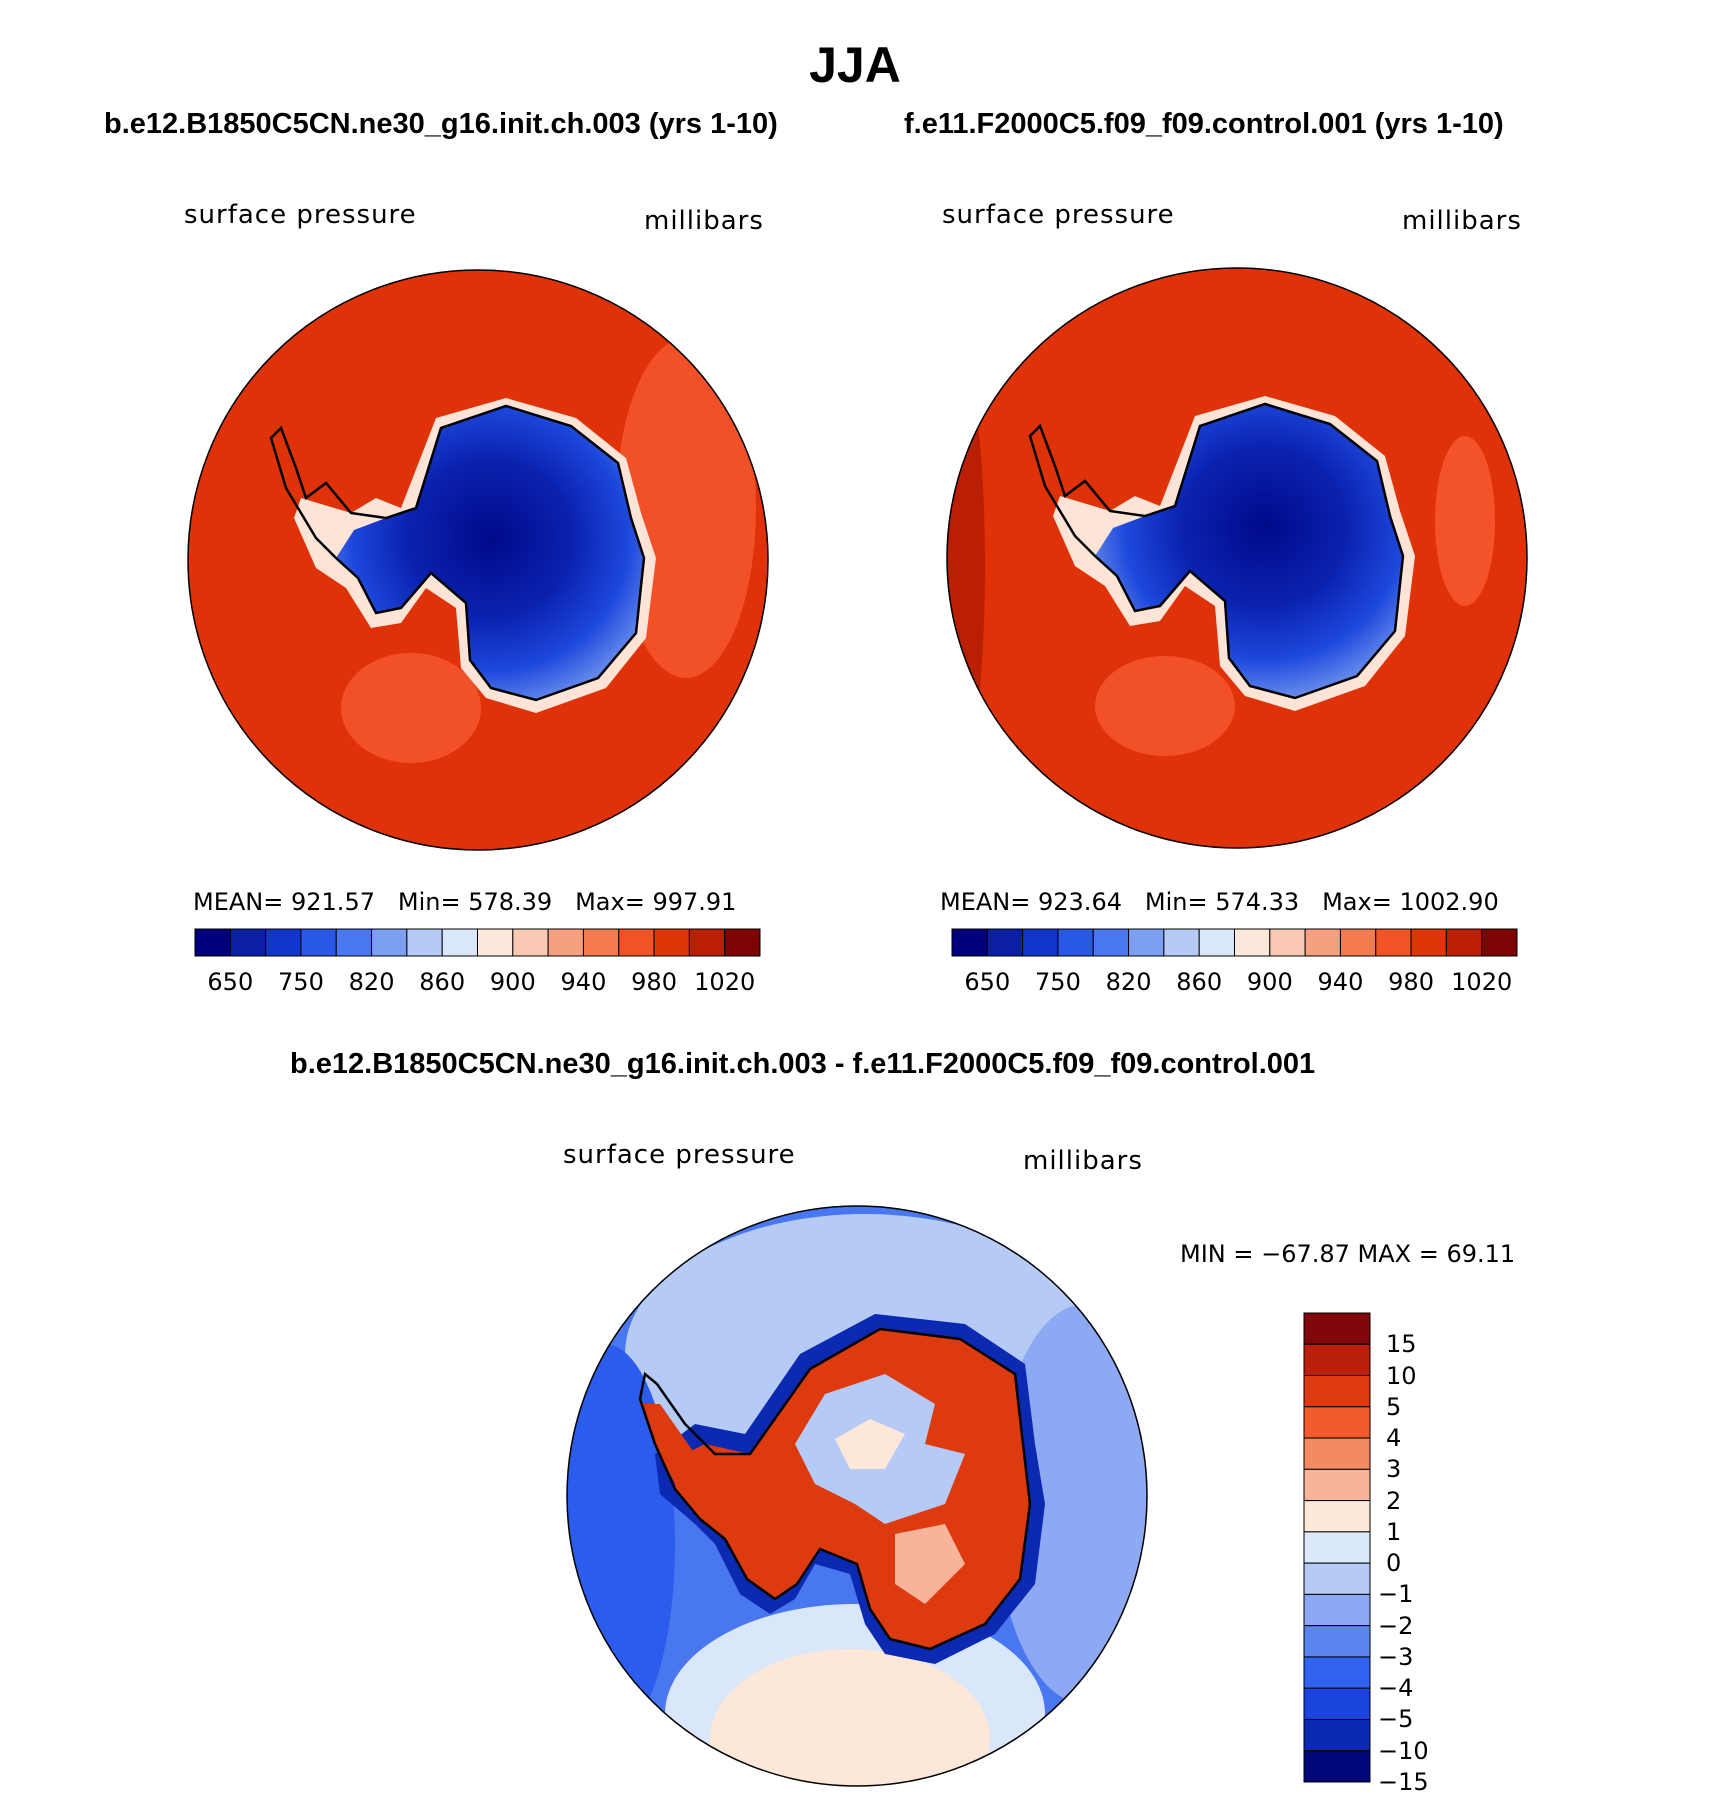 The width and height of the screenshot is (1710, 1796). Describe the element at coordinates (512, 982) in the screenshot. I see `colorbar-tick-label: 900` at that location.